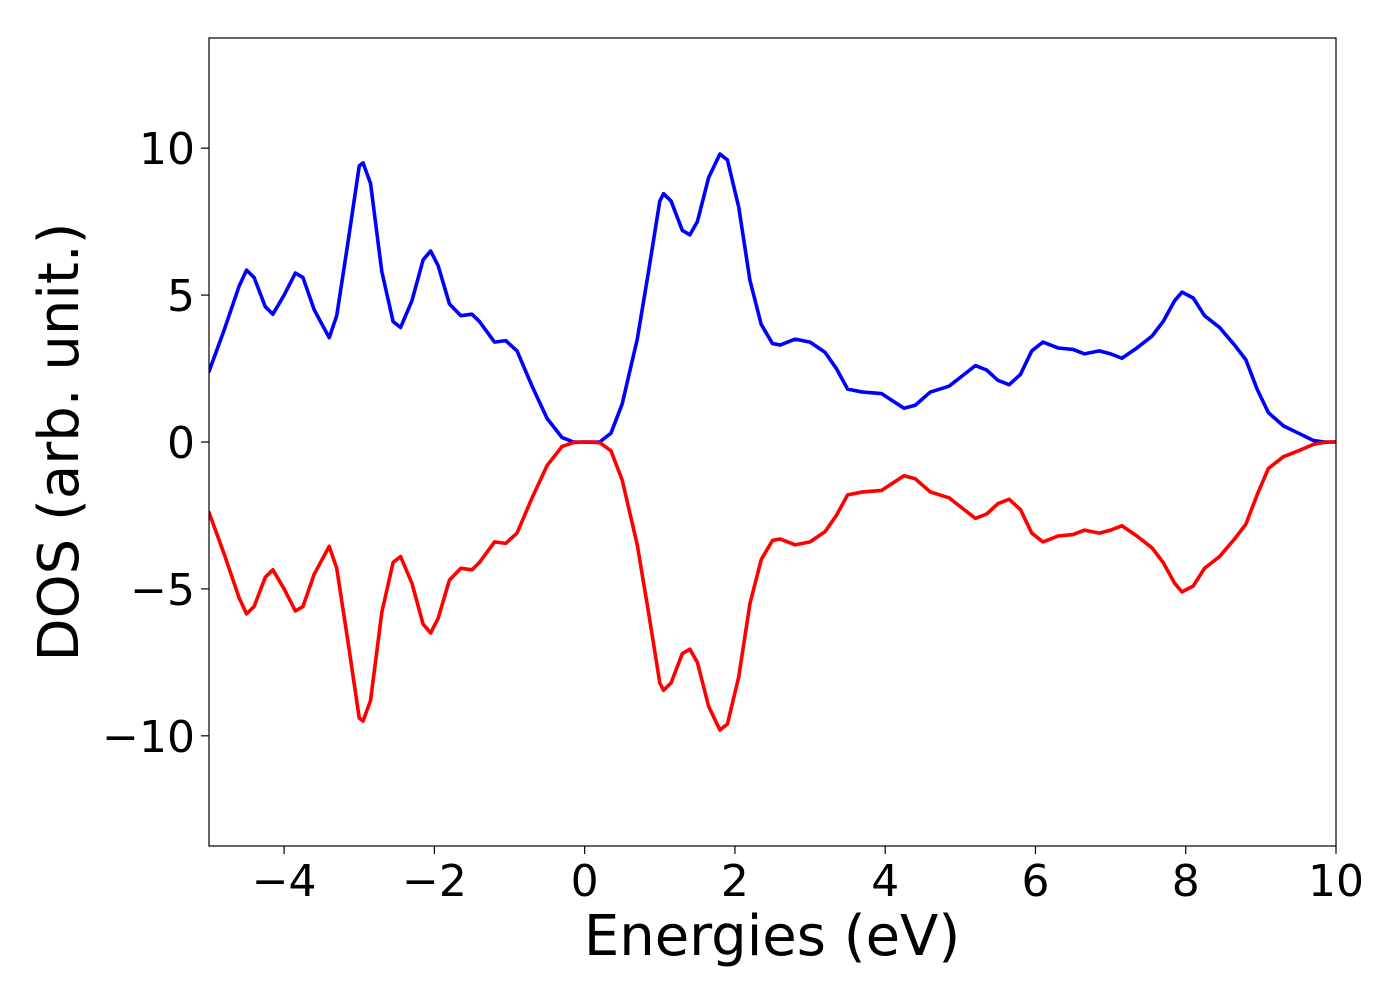 Image resolution: width=1400 pixels, height=1000 pixels. I want to click on x-tick-label: 6, so click(1035, 881).